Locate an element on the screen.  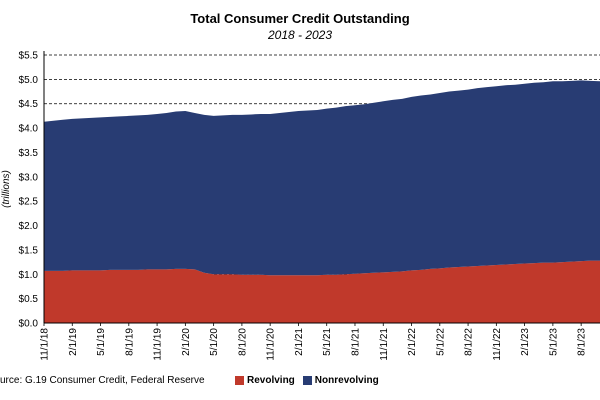
x-tick-label: 11/1/18 is located at coordinates (45, 344).